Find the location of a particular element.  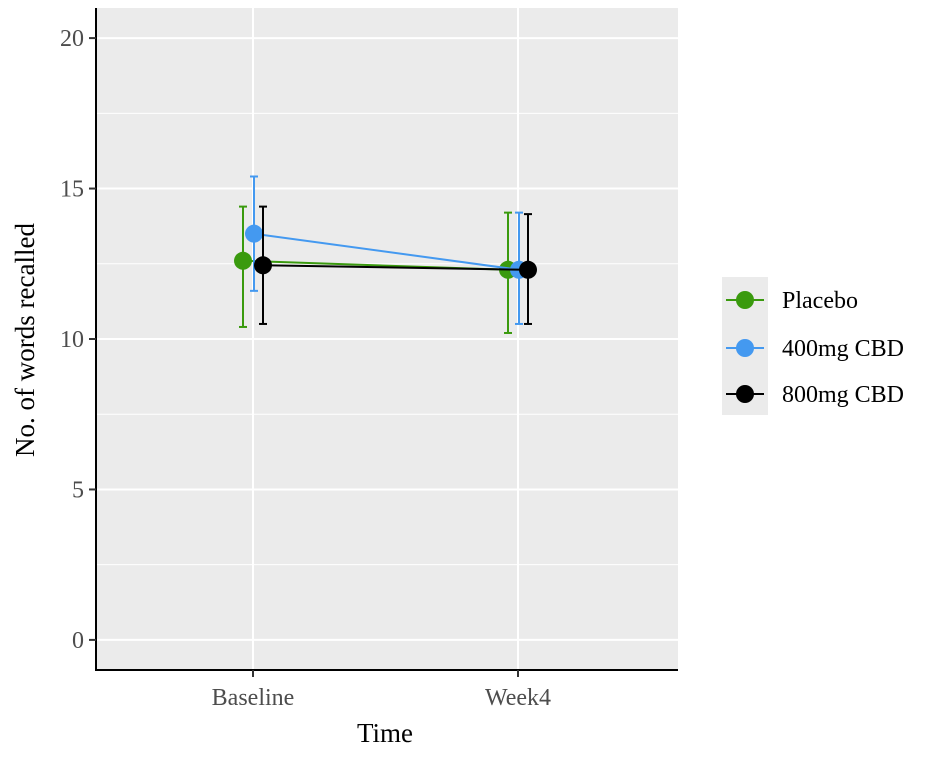

data-series is located at coordinates (385, 254).